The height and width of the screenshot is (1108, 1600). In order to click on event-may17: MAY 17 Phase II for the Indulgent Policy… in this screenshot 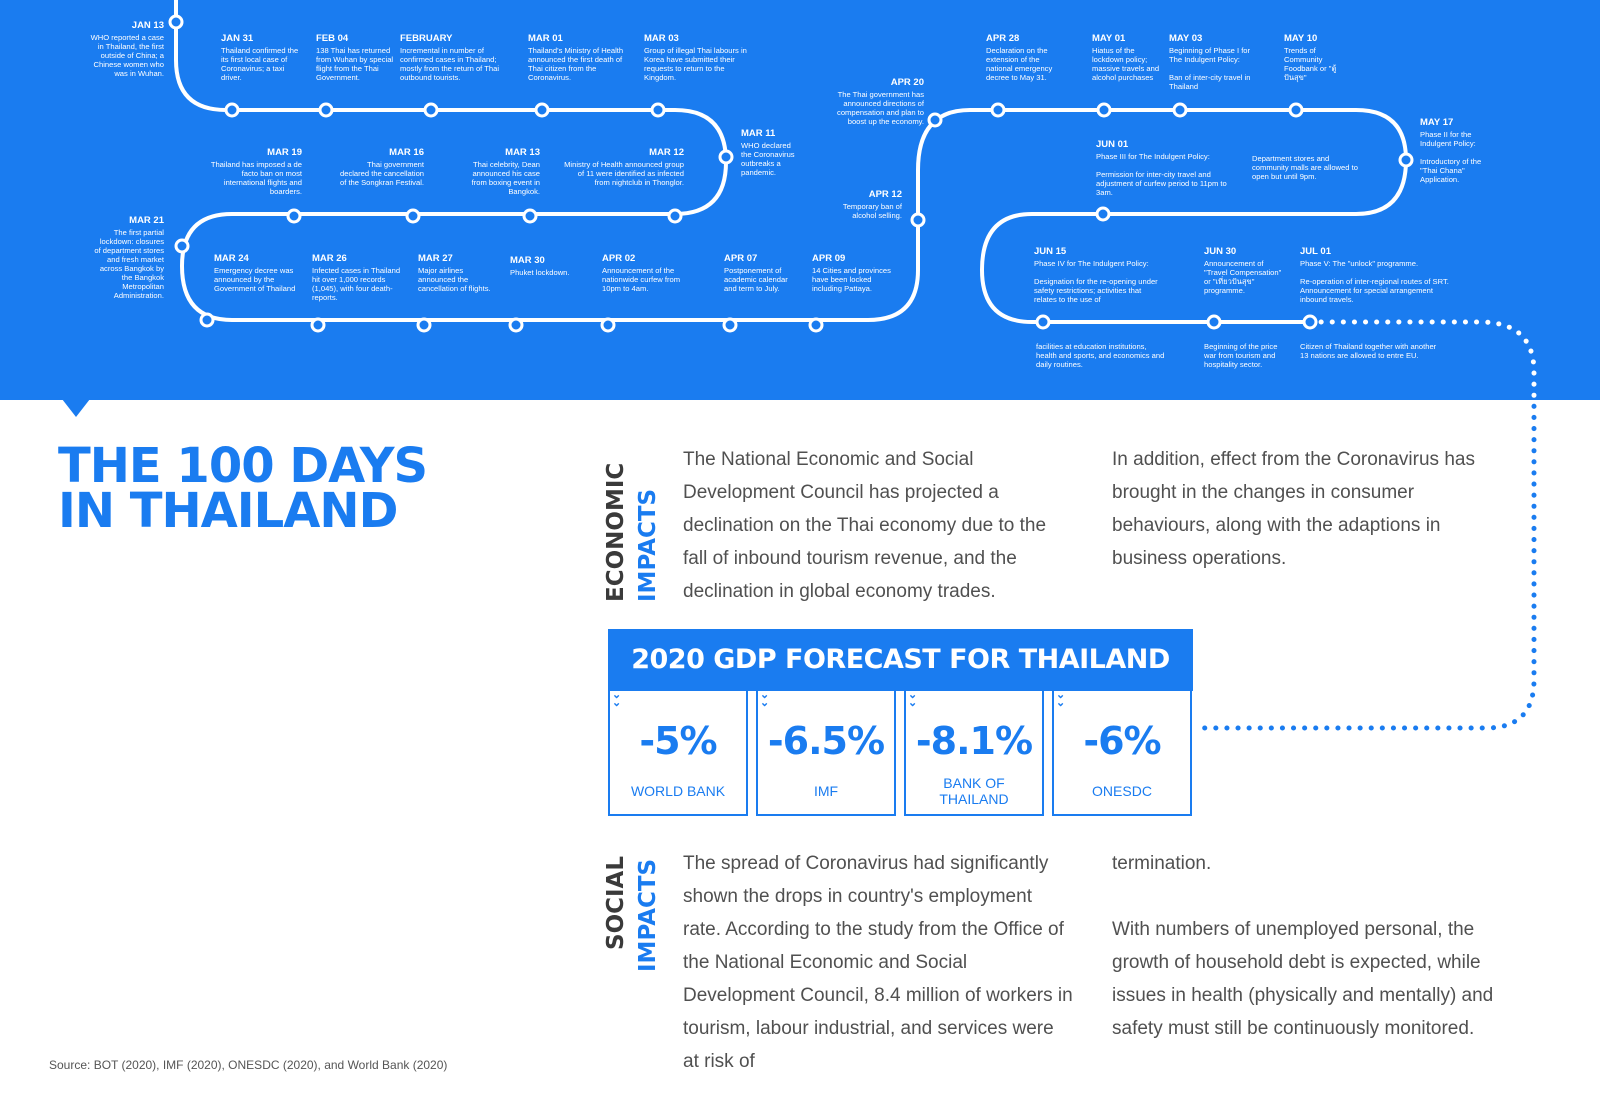, I will do `click(1458, 150)`.